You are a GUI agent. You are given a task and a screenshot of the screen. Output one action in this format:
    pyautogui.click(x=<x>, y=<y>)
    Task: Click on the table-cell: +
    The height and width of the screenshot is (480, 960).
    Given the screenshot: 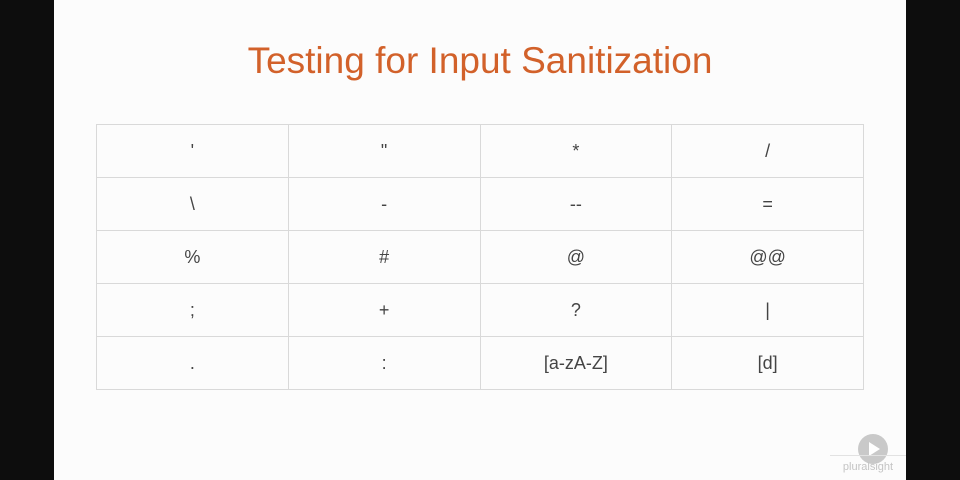 What is the action you would take?
    pyautogui.click(x=384, y=310)
    